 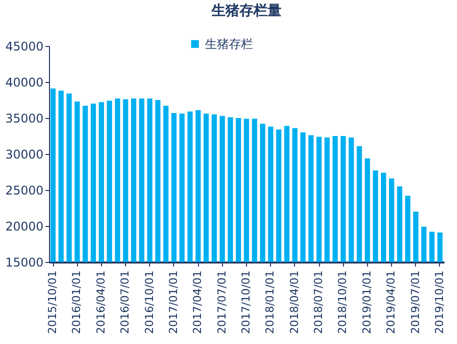 What do you see at coordinates (77, 302) in the screenshot?
I see `x-tick-label: 2016/01/01` at bounding box center [77, 302].